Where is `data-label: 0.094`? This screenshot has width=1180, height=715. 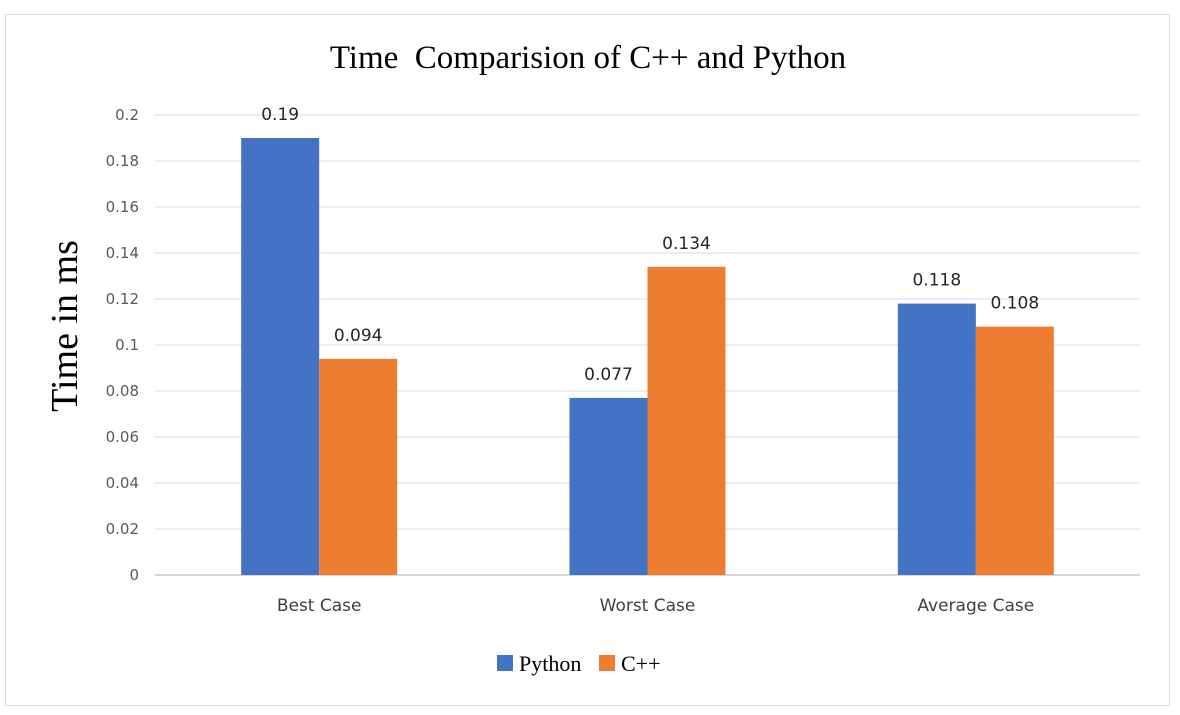
data-label: 0.094 is located at coordinates (358, 336).